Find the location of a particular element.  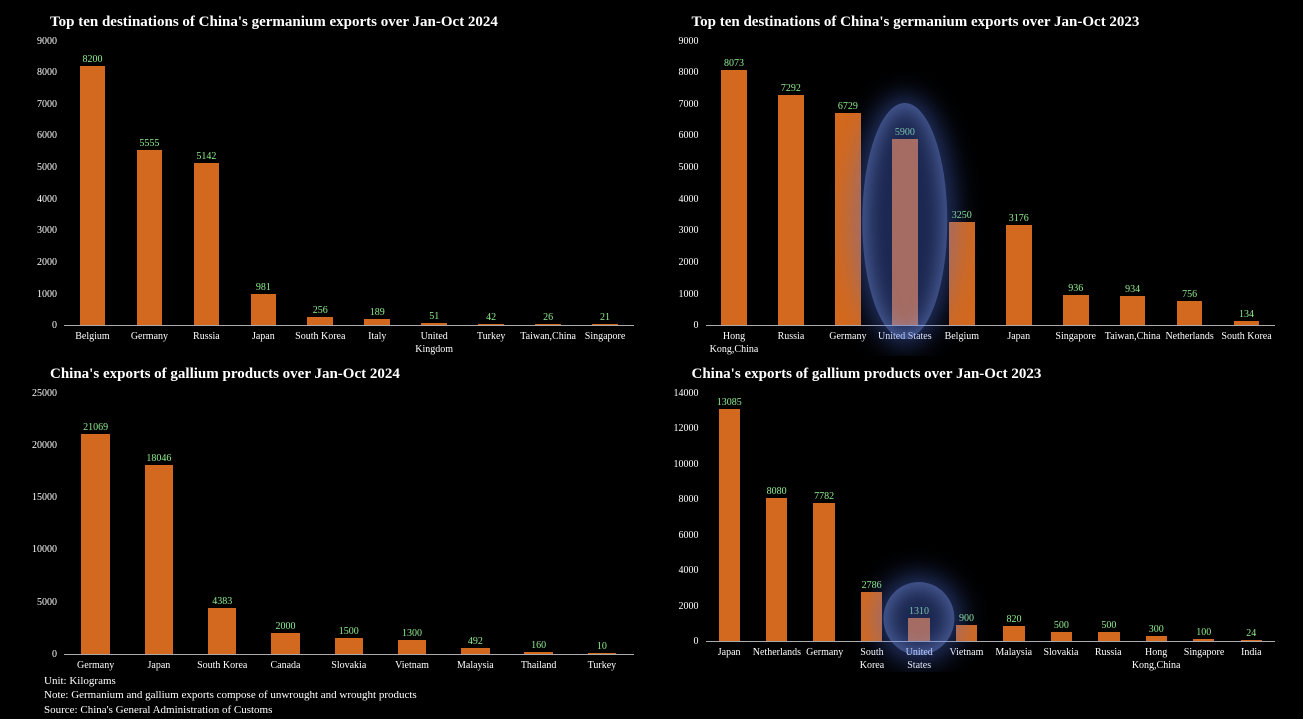

bar-column-turkey: 42 is located at coordinates (491, 183).